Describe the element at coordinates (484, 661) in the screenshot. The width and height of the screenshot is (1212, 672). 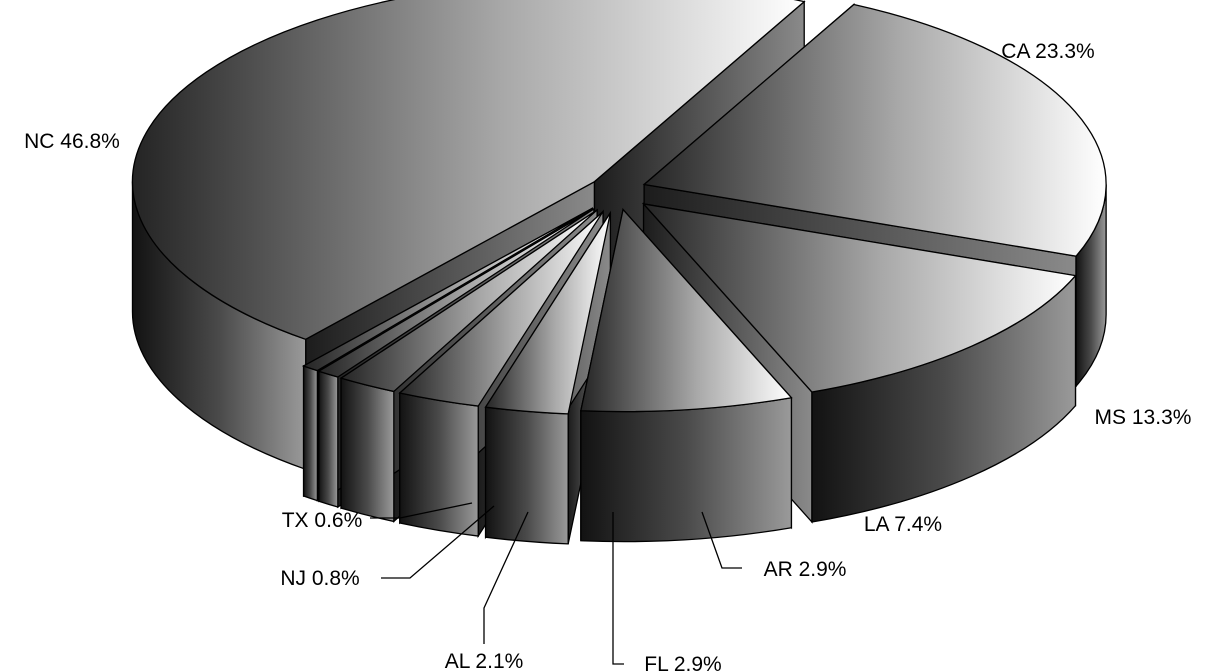
I see `data-label-al: AL 2.1%` at that location.